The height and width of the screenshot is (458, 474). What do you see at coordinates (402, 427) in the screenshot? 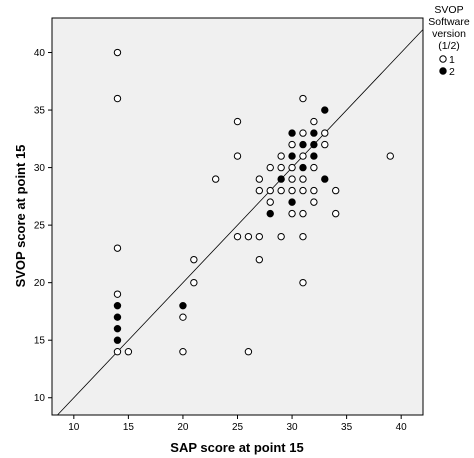
I see `x-tick-label: 40` at bounding box center [402, 427].